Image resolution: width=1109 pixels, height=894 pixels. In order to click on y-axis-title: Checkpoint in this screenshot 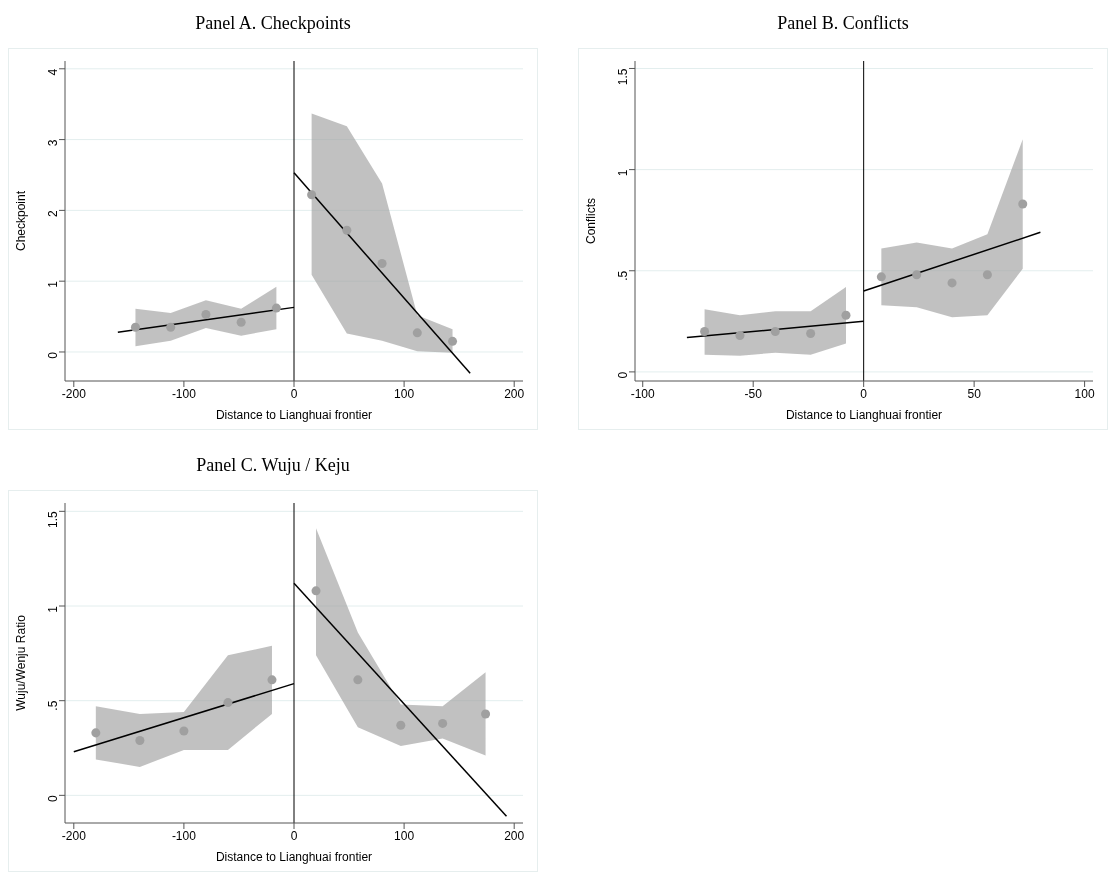, I will do `click(21, 221)`.